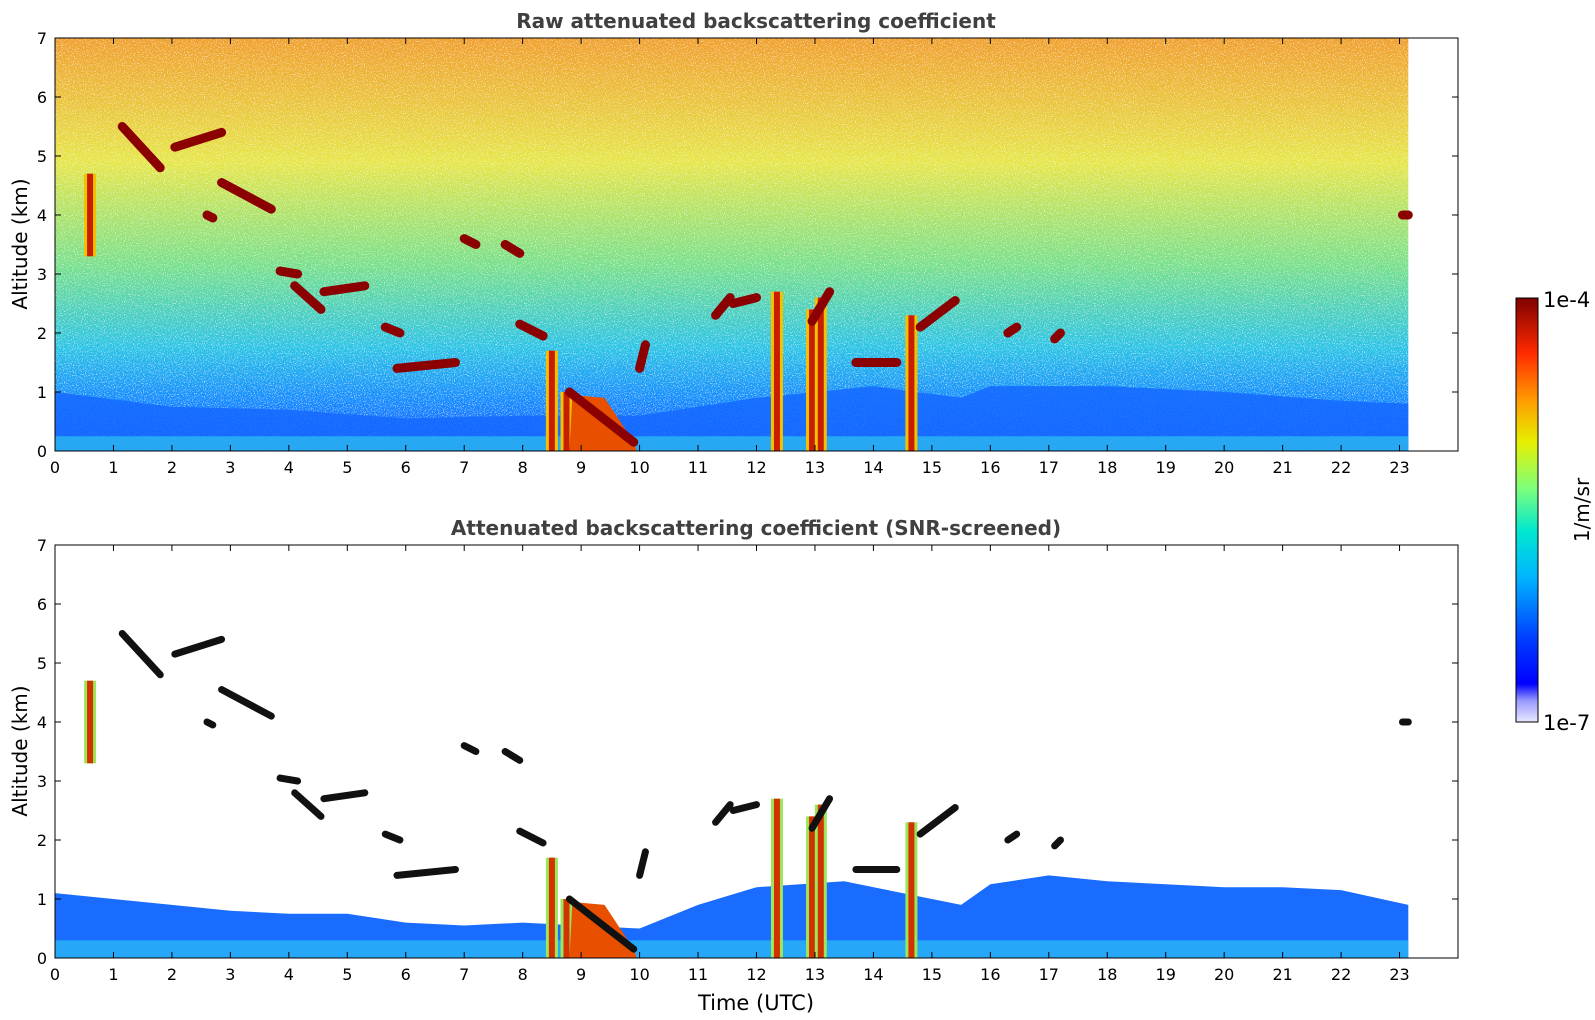 This screenshot has height=1020, width=1595. Describe the element at coordinates (230, 974) in the screenshot. I see `x-tick-label: 3` at that location.